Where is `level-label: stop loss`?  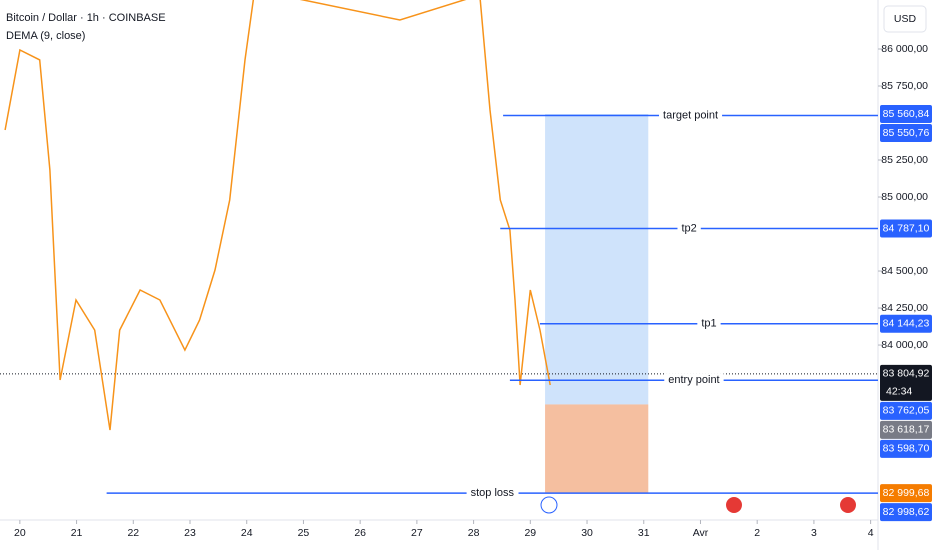 level-label: stop loss is located at coordinates (493, 493).